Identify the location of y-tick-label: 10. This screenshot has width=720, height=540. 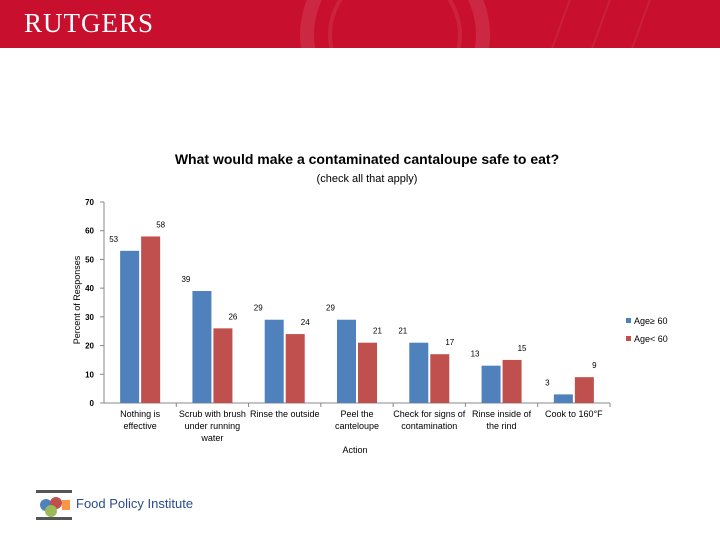
(89, 374).